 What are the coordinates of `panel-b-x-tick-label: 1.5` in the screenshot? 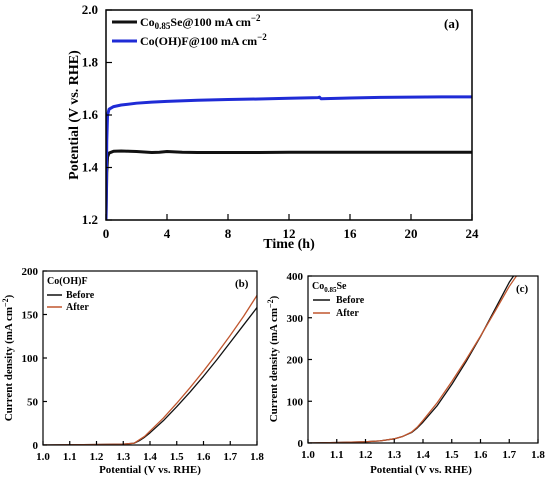 It's located at (177, 457).